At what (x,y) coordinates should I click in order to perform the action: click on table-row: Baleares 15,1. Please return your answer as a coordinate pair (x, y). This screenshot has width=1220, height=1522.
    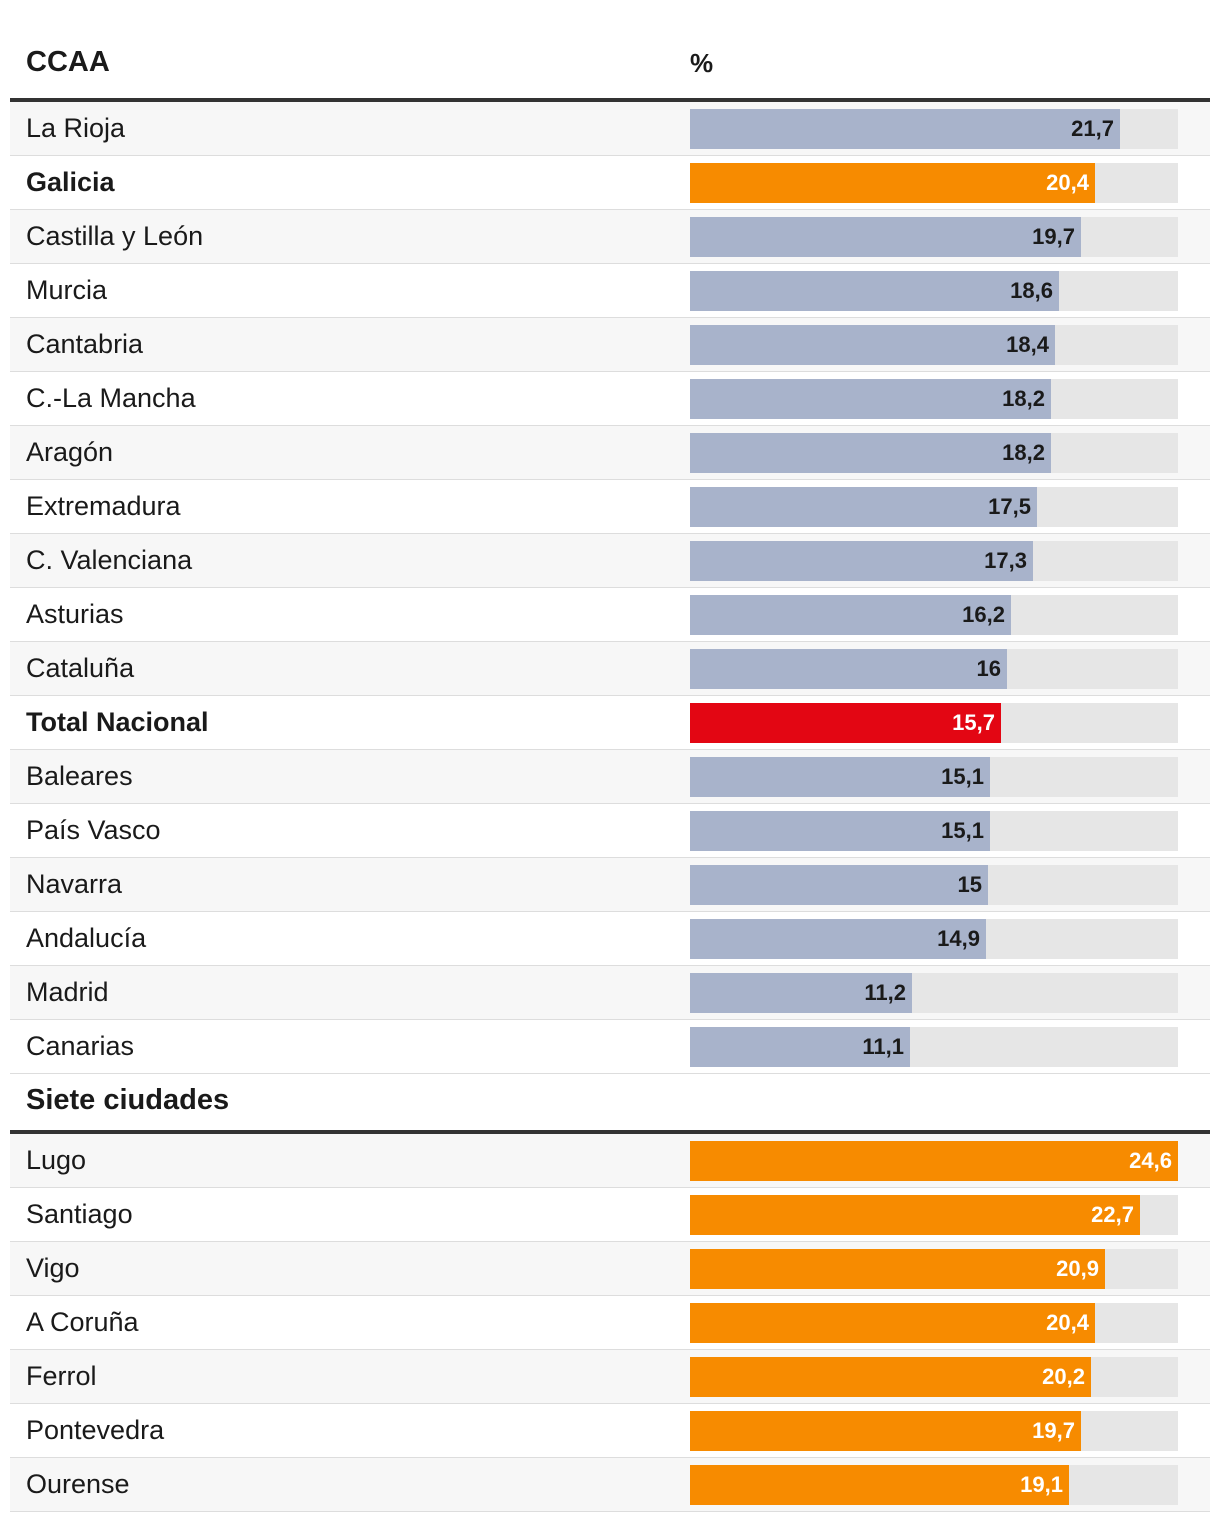
    Looking at the image, I should click on (610, 777).